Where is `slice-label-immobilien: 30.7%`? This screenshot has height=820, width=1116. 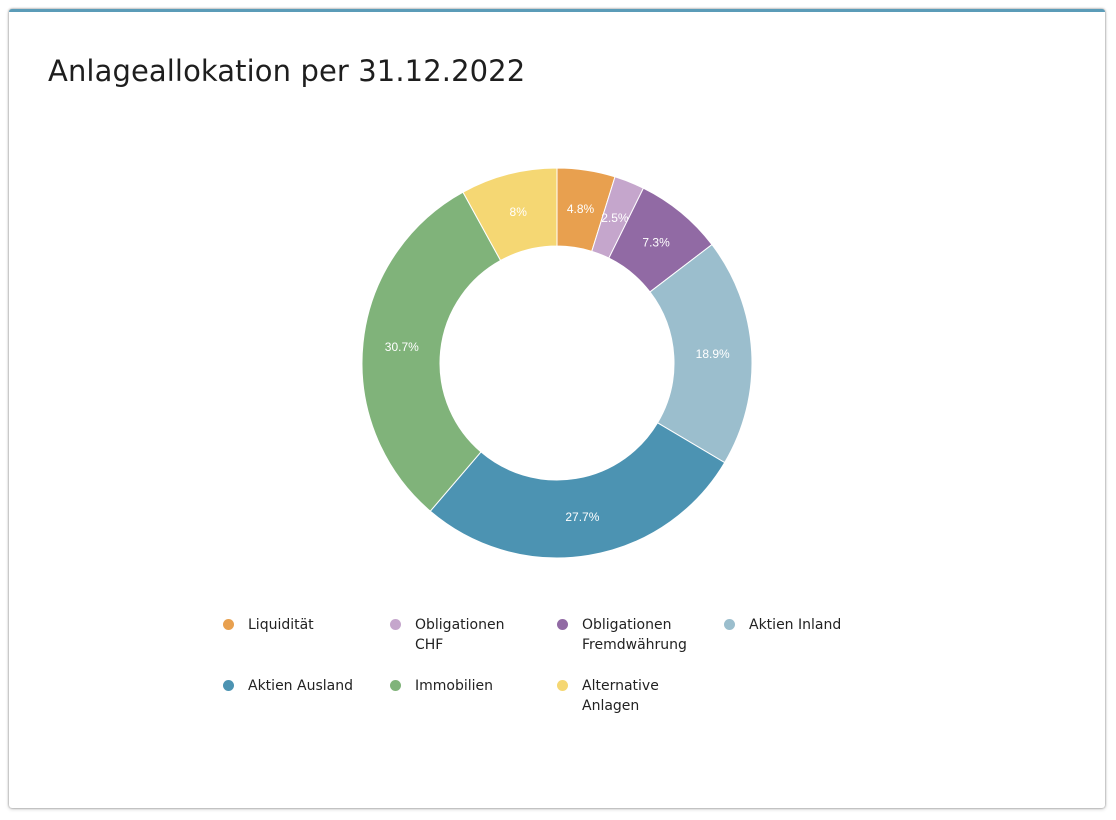 slice-label-immobilien: 30.7% is located at coordinates (402, 347).